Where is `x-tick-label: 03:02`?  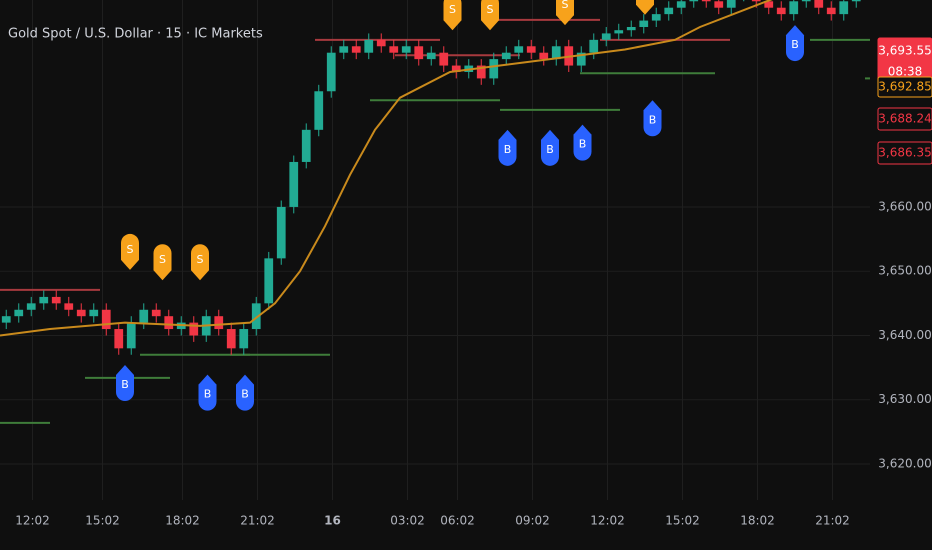
x-tick-label: 03:02 is located at coordinates (407, 521).